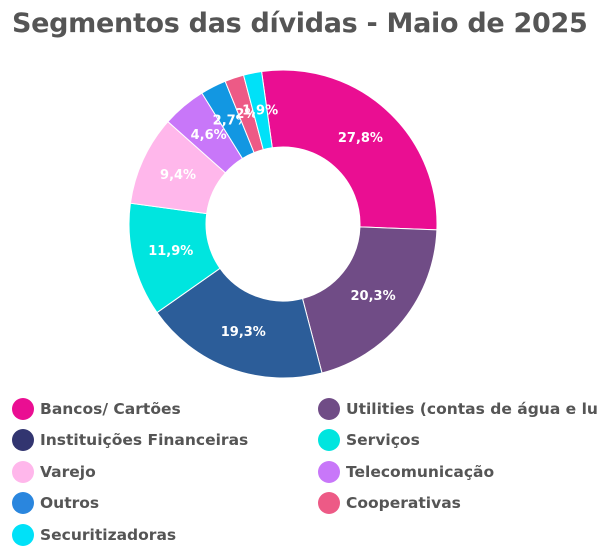 Image resolution: width=598 pixels, height=550 pixels. Describe the element at coordinates (472, 409) in the screenshot. I see `legend-label: Utilities (contas de água e luz` at that location.